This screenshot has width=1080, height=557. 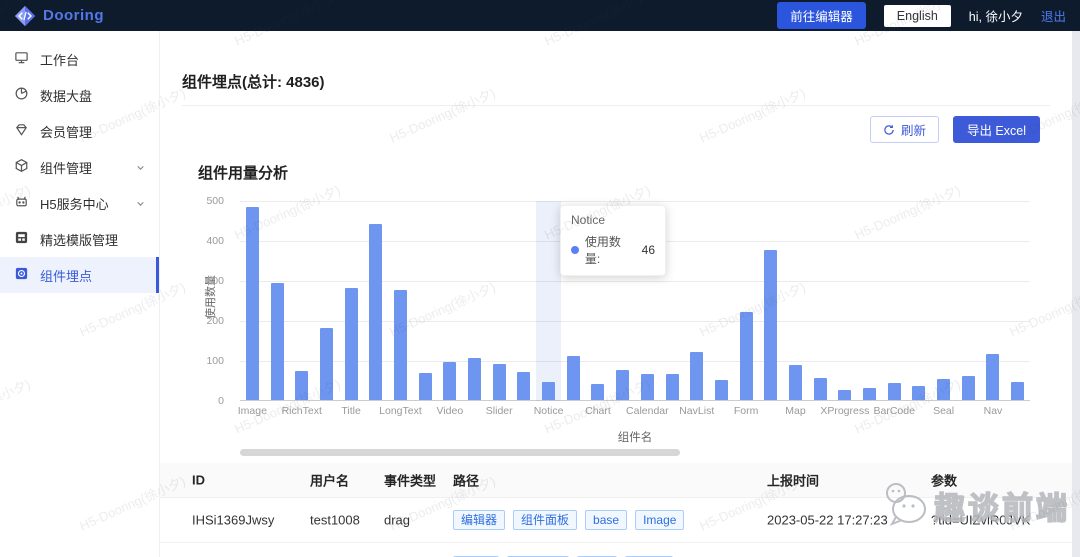 I want to click on cell-params: ?tid=UIZvlR0JVK, so click(x=981, y=520).